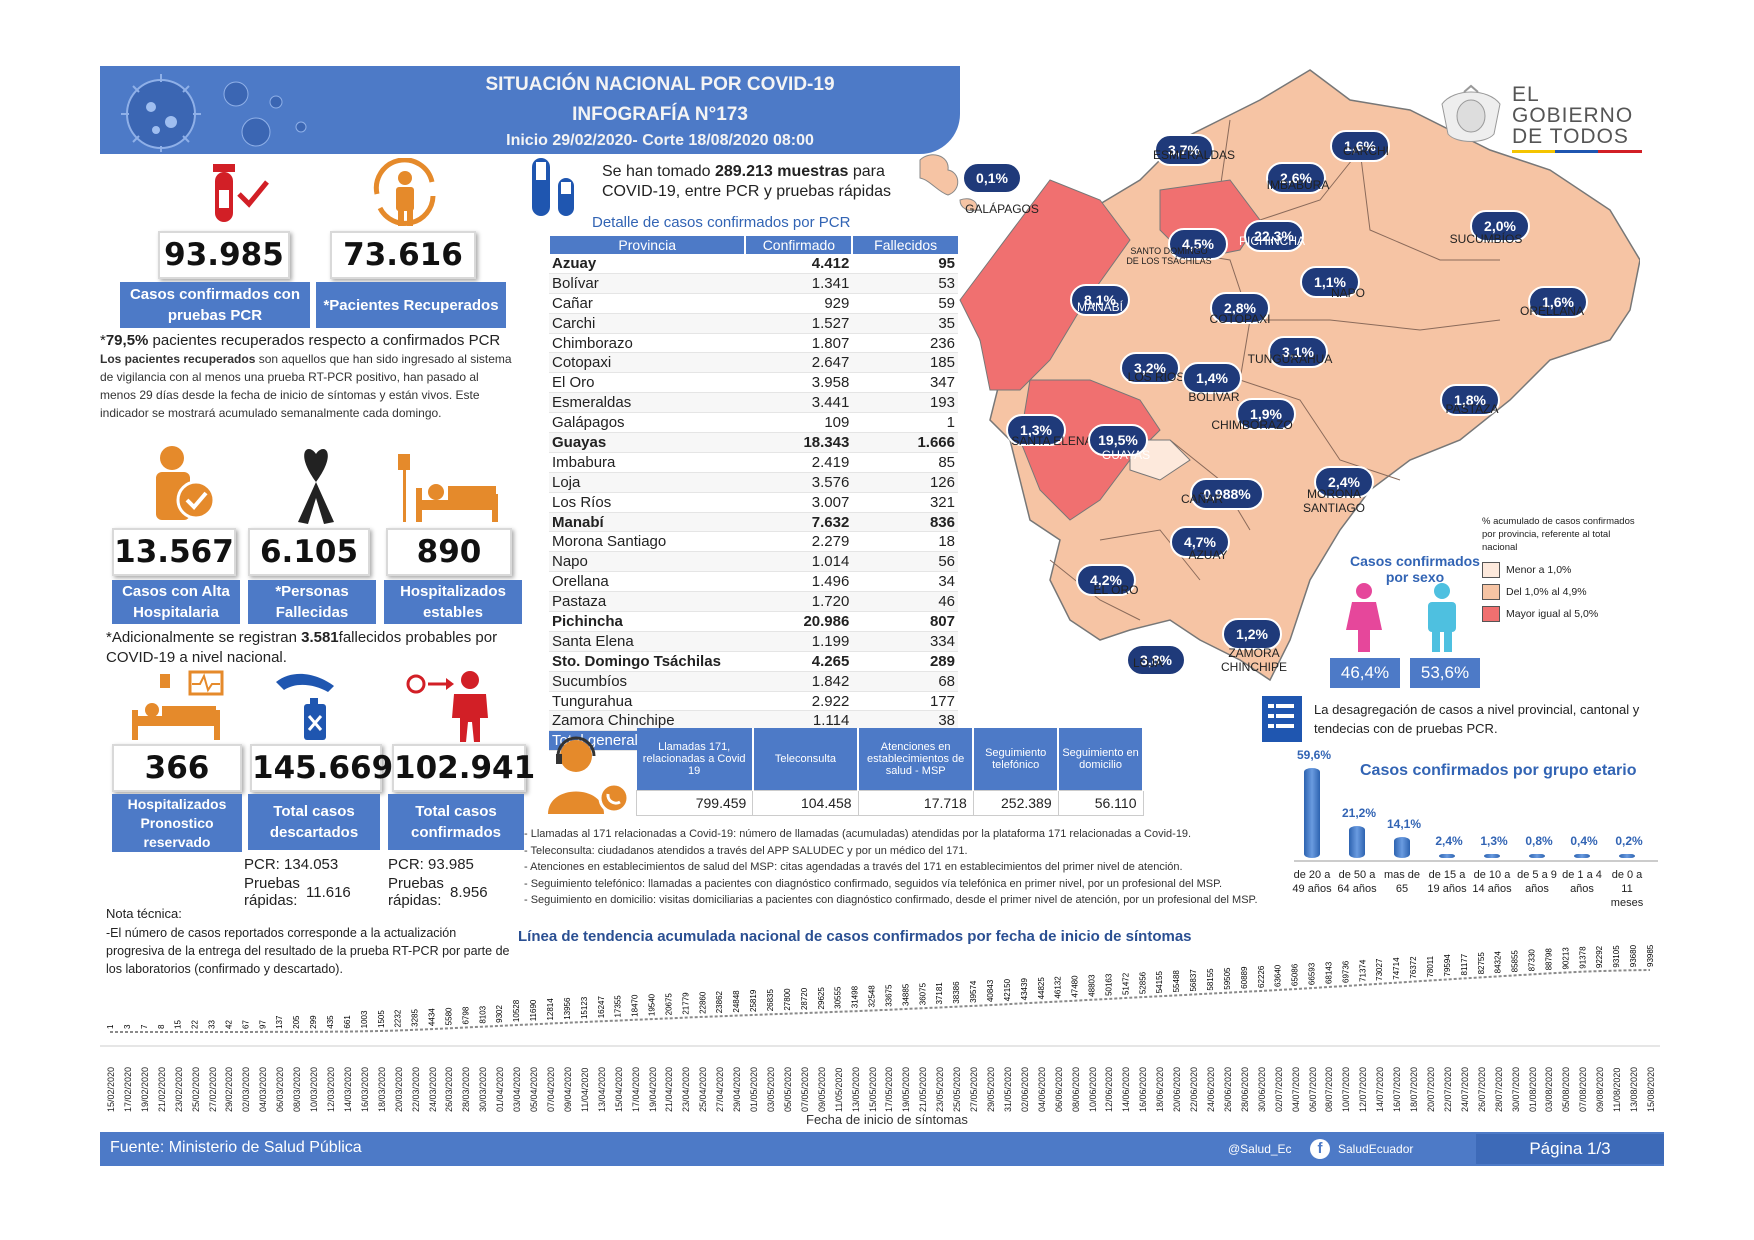 This screenshot has width=1754, height=1240. What do you see at coordinates (1320, 1149) in the screenshot?
I see `facebook-icon: f` at bounding box center [1320, 1149].